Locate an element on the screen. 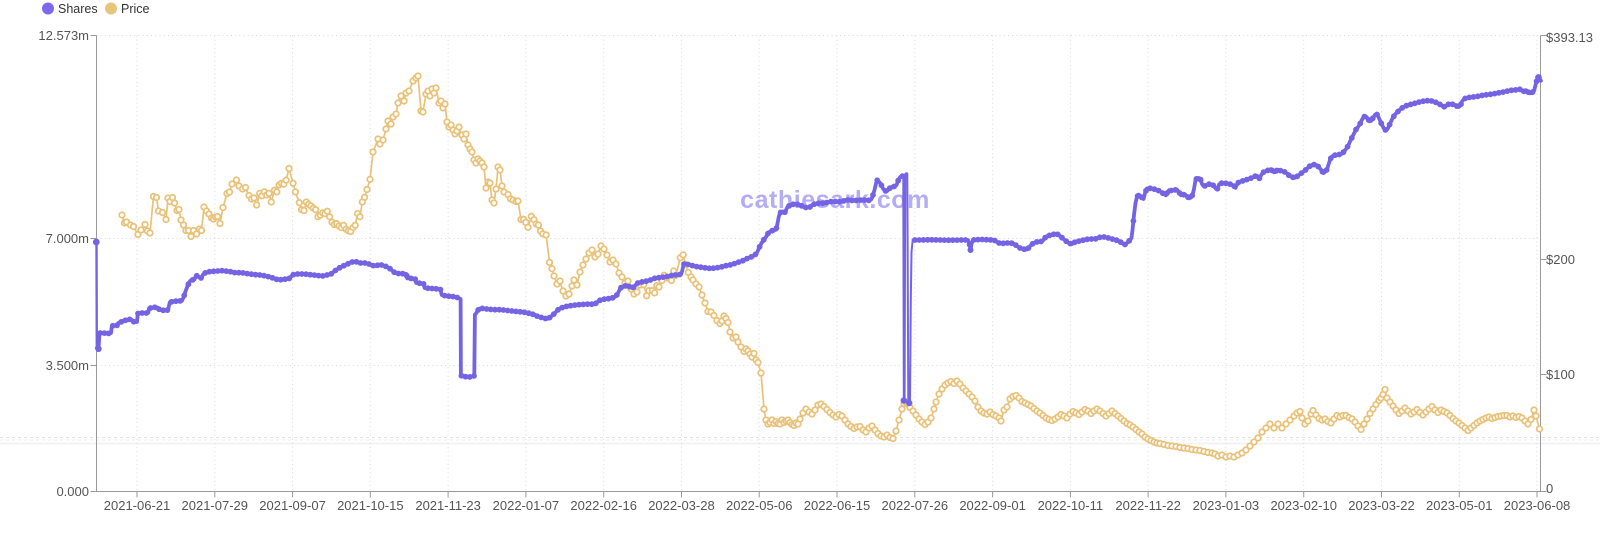 The image size is (1600, 552). svg-text: 2022-02-16 is located at coordinates (603, 505).